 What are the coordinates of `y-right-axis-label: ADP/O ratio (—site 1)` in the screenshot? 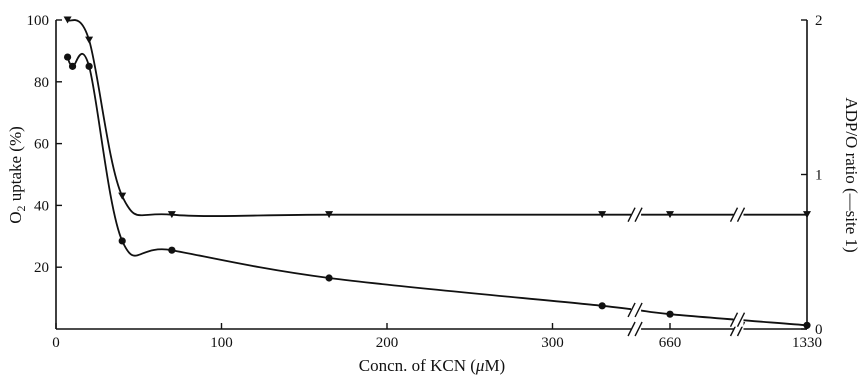 It's located at (851, 174).